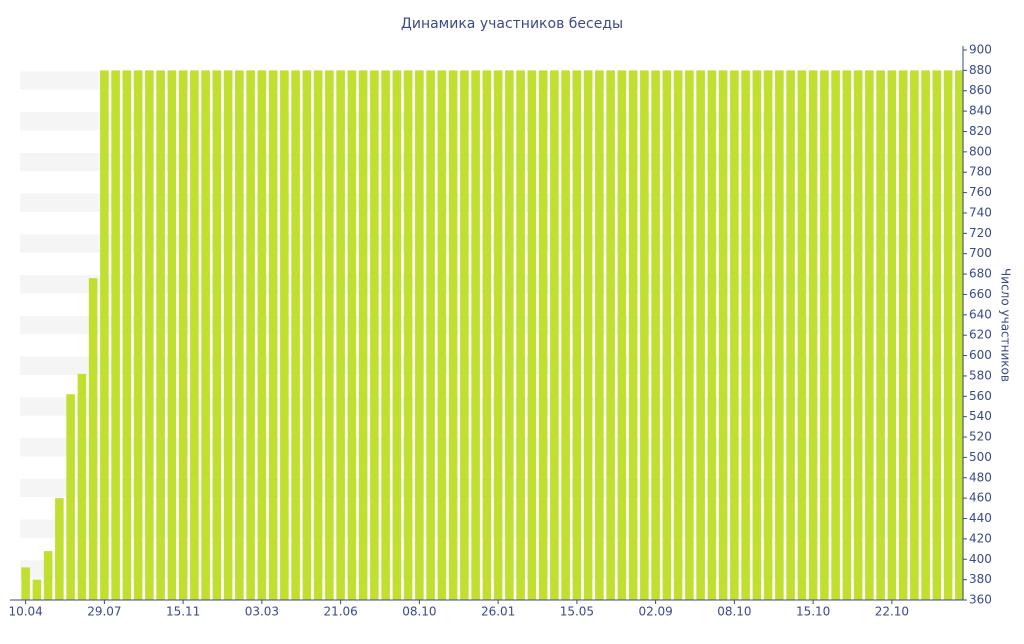 The height and width of the screenshot is (644, 1024). I want to click on y-tick-label: 800, so click(980, 151).